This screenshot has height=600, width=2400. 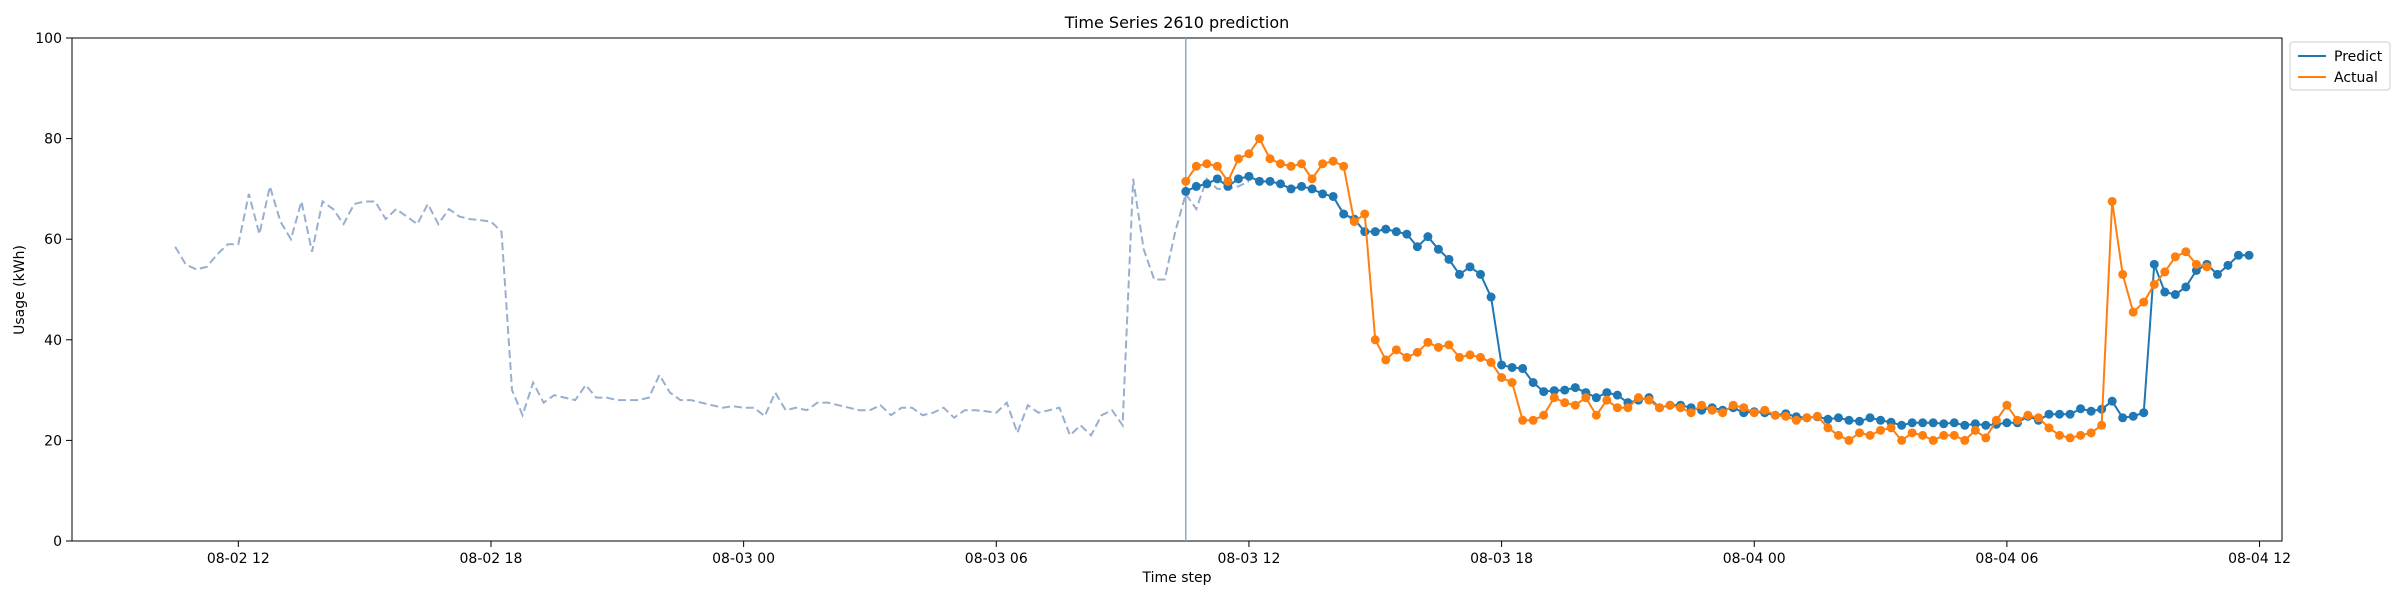 What do you see at coordinates (743, 559) in the screenshot?
I see `x-tick-label: 08-03 00` at bounding box center [743, 559].